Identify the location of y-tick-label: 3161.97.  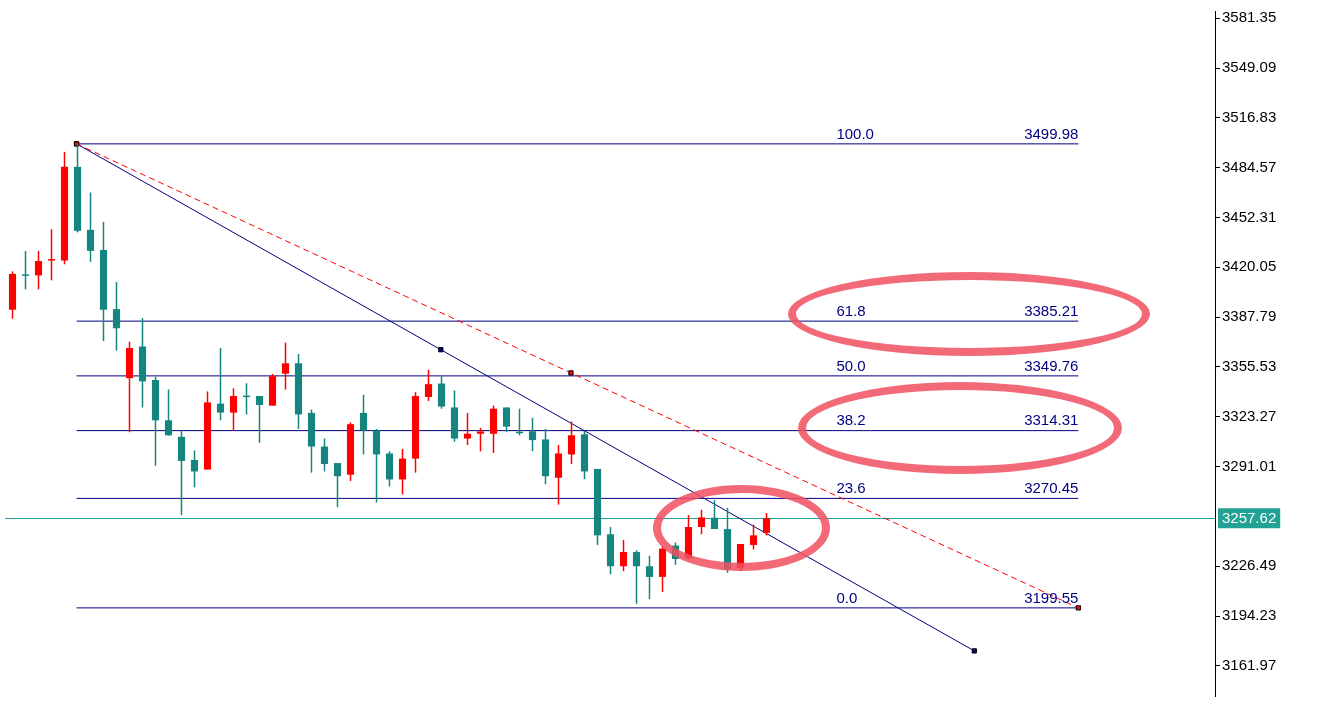
(1249, 665).